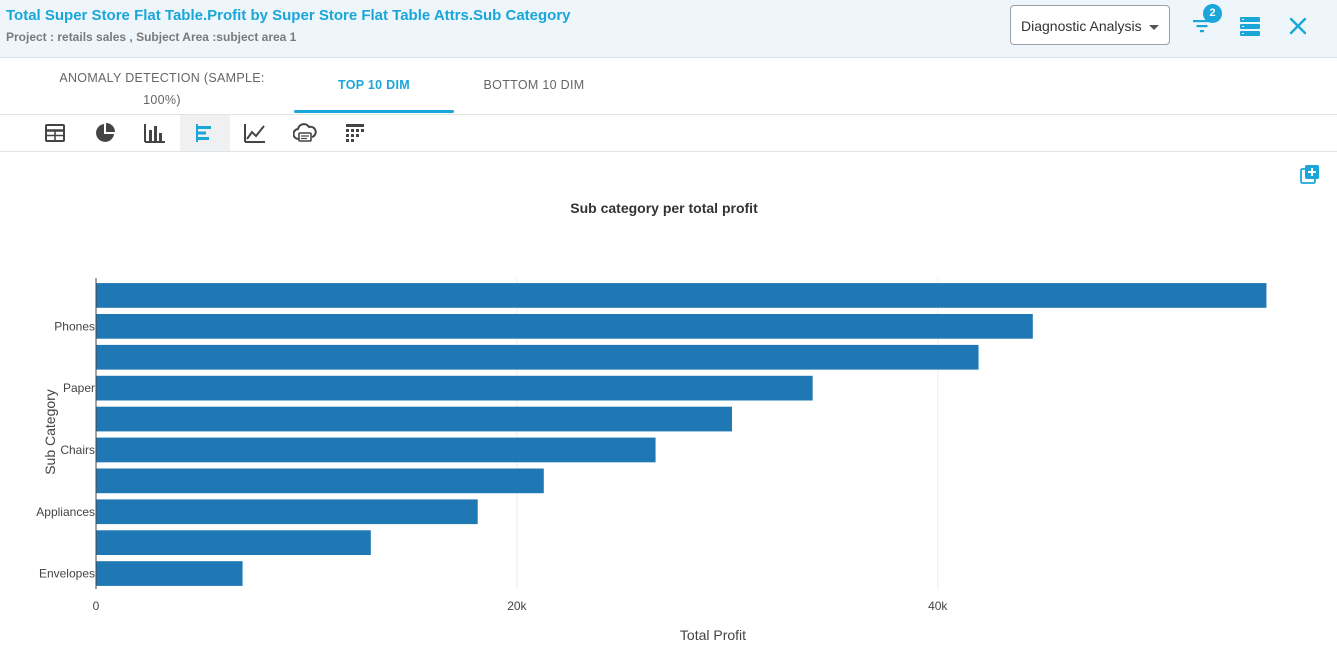  Describe the element at coordinates (77, 450) in the screenshot. I see `y-tick-label: Chairs` at that location.